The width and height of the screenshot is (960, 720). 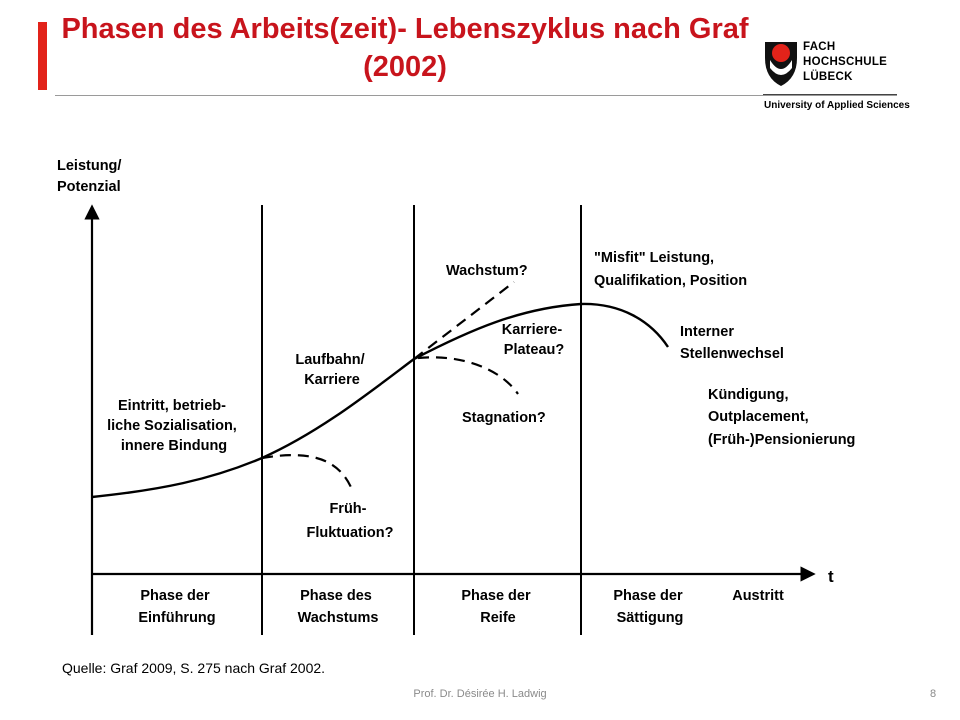 What do you see at coordinates (758, 596) in the screenshot?
I see `phase-label-exit: Austritt` at bounding box center [758, 596].